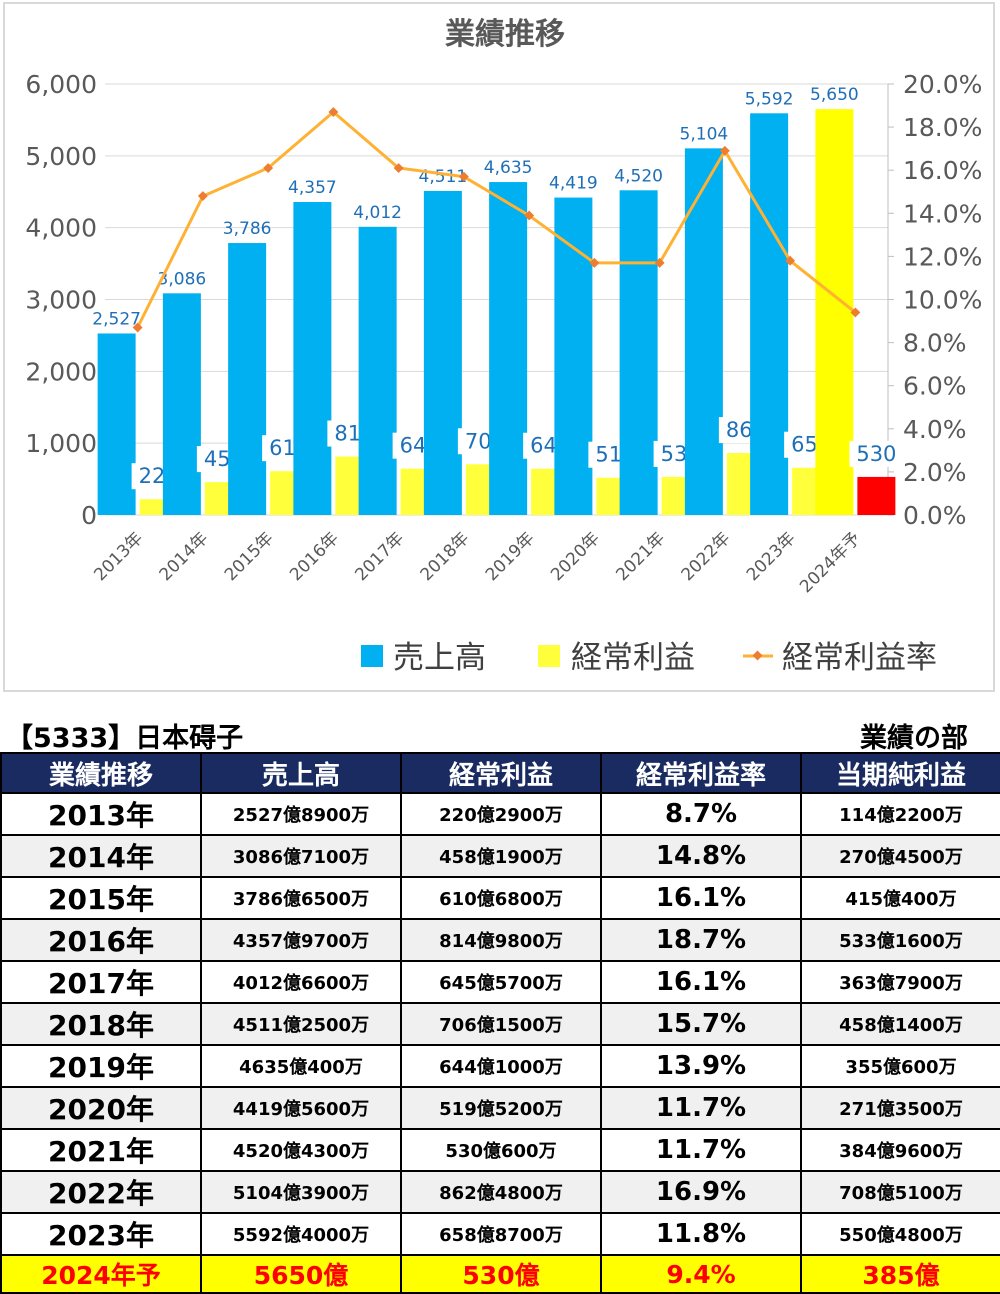 The height and width of the screenshot is (1294, 1000). Describe the element at coordinates (379, 556) in the screenshot. I see `x-tick-label: 2017年` at that location.